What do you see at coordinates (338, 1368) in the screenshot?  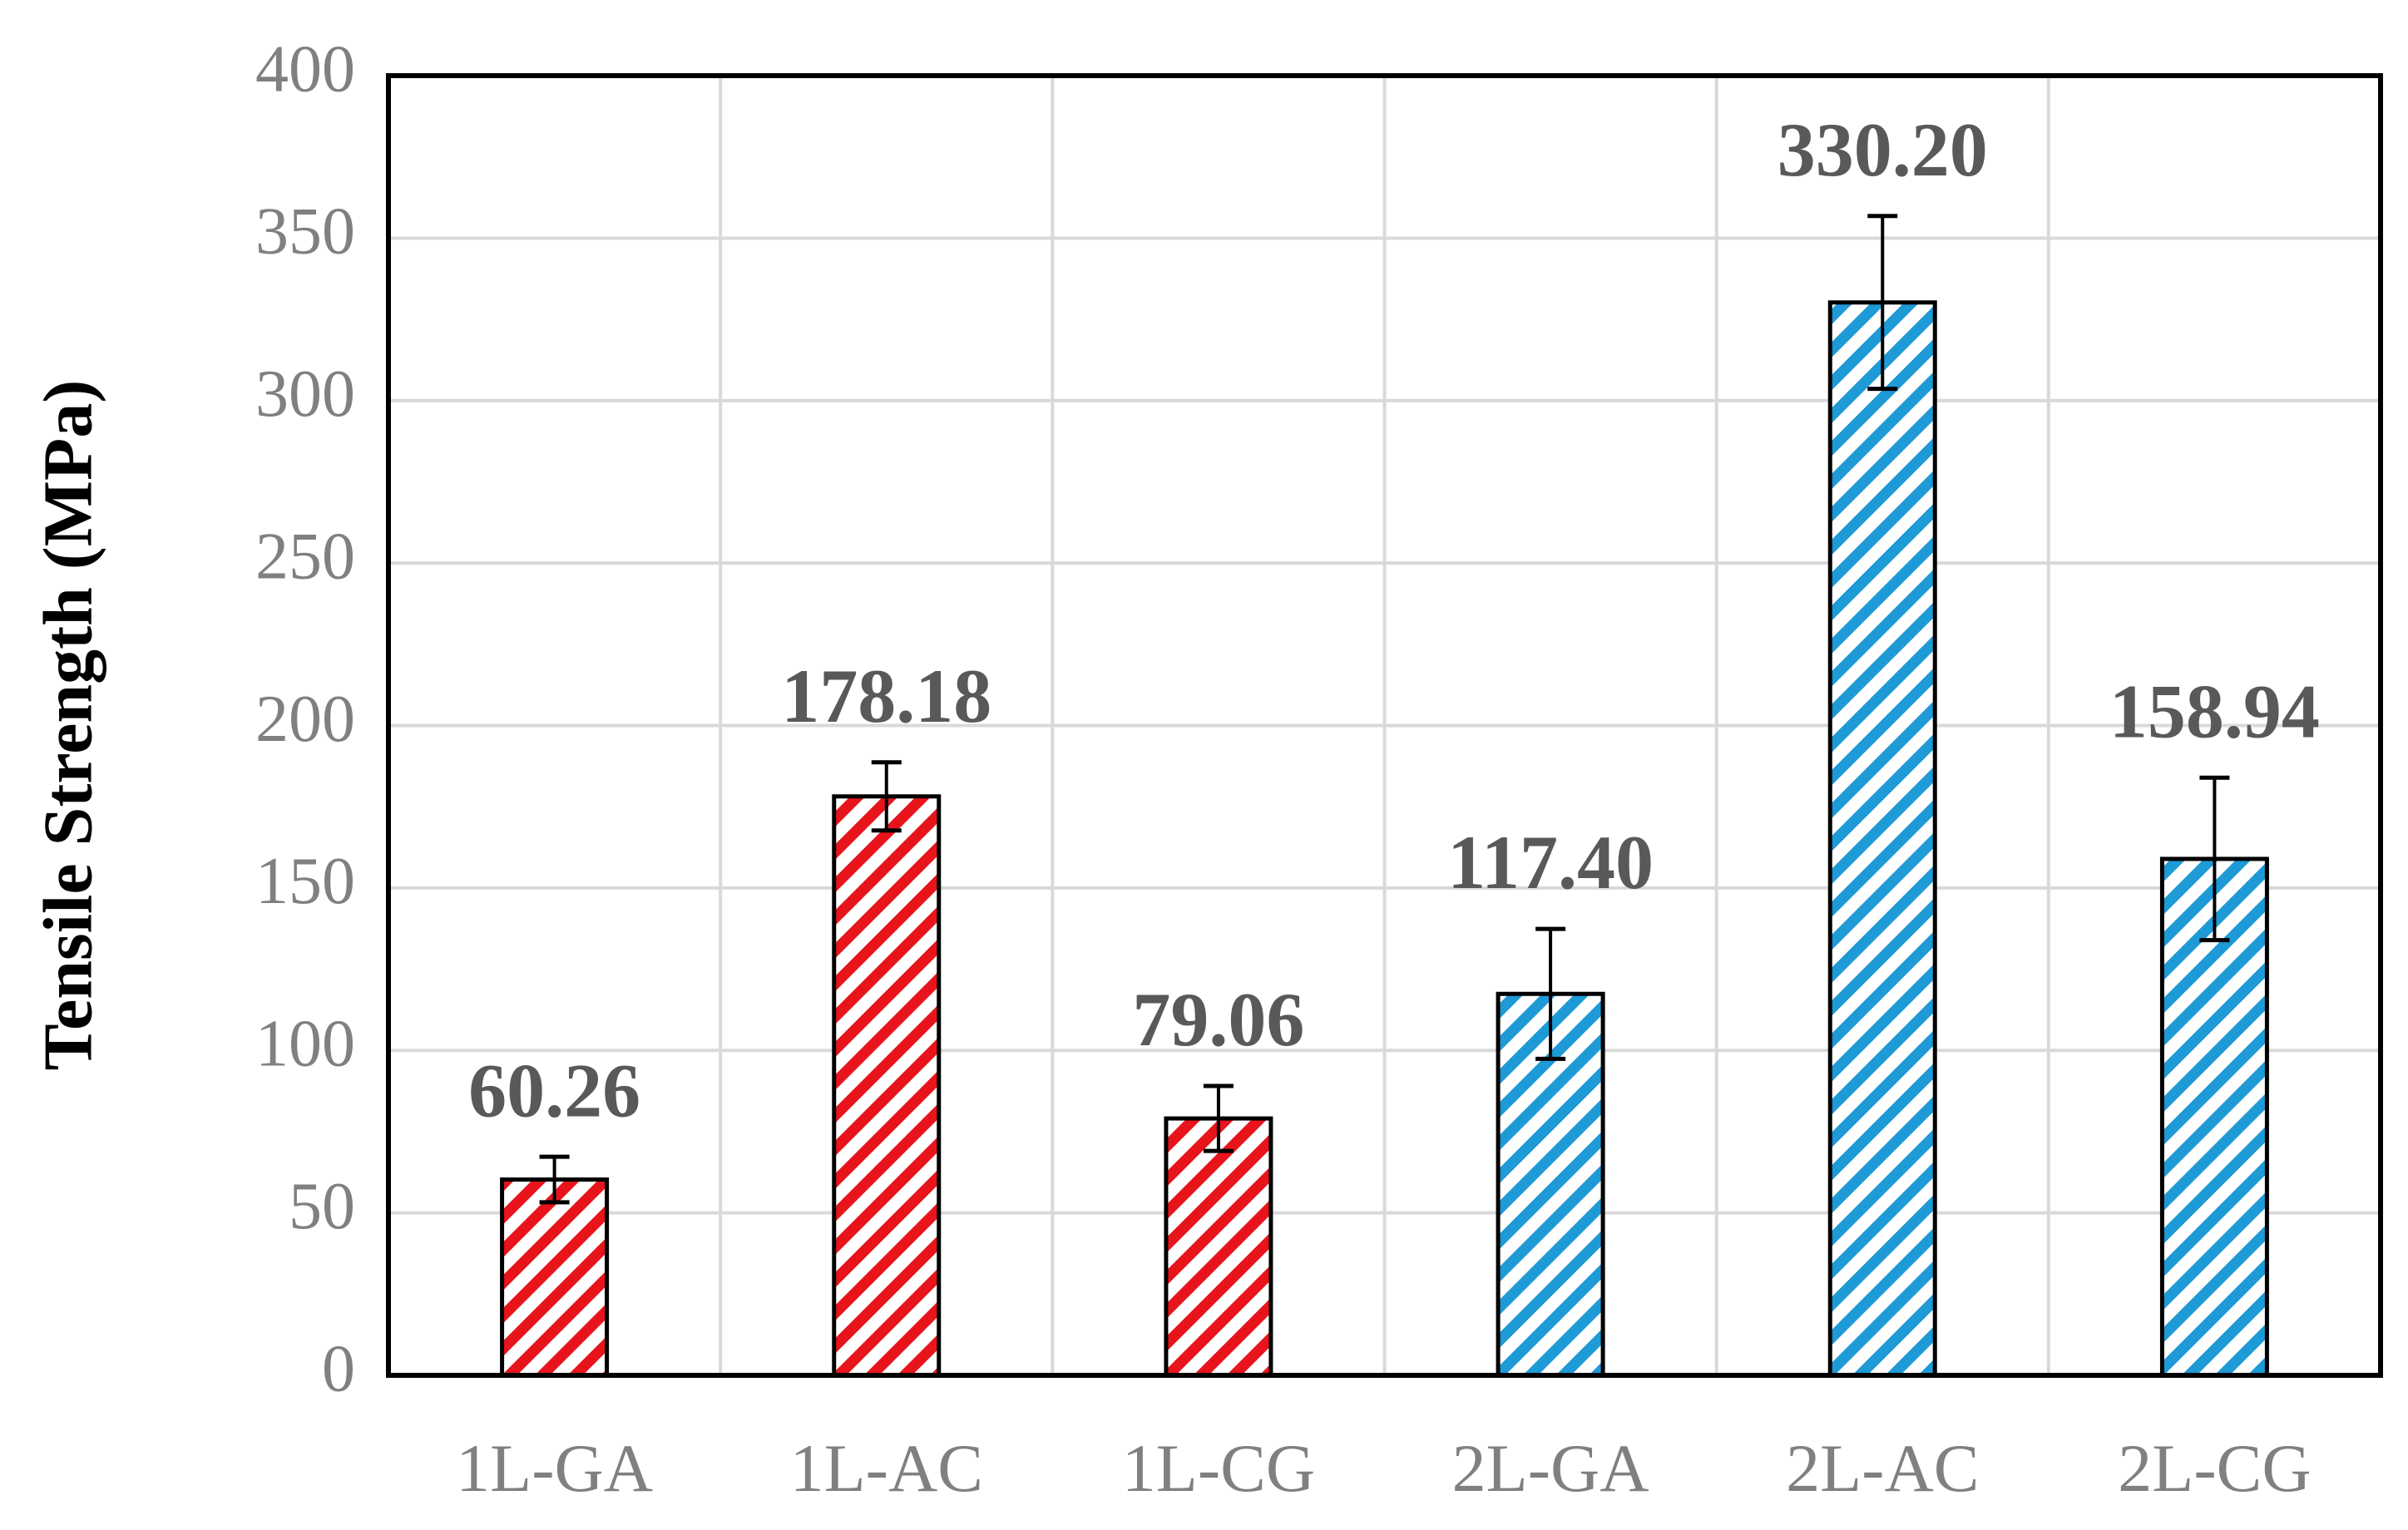 I see `y-tick-label: 0` at bounding box center [338, 1368].